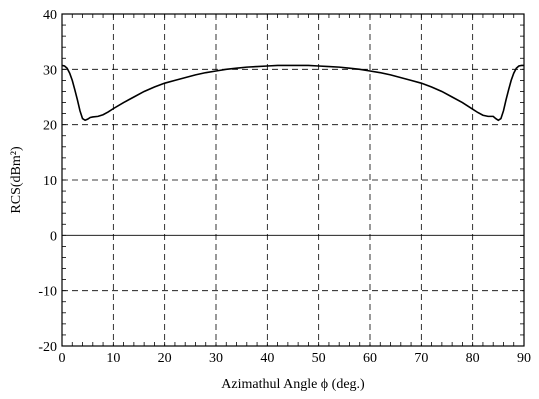  I want to click on y-tick-label: -20, so click(47, 347).